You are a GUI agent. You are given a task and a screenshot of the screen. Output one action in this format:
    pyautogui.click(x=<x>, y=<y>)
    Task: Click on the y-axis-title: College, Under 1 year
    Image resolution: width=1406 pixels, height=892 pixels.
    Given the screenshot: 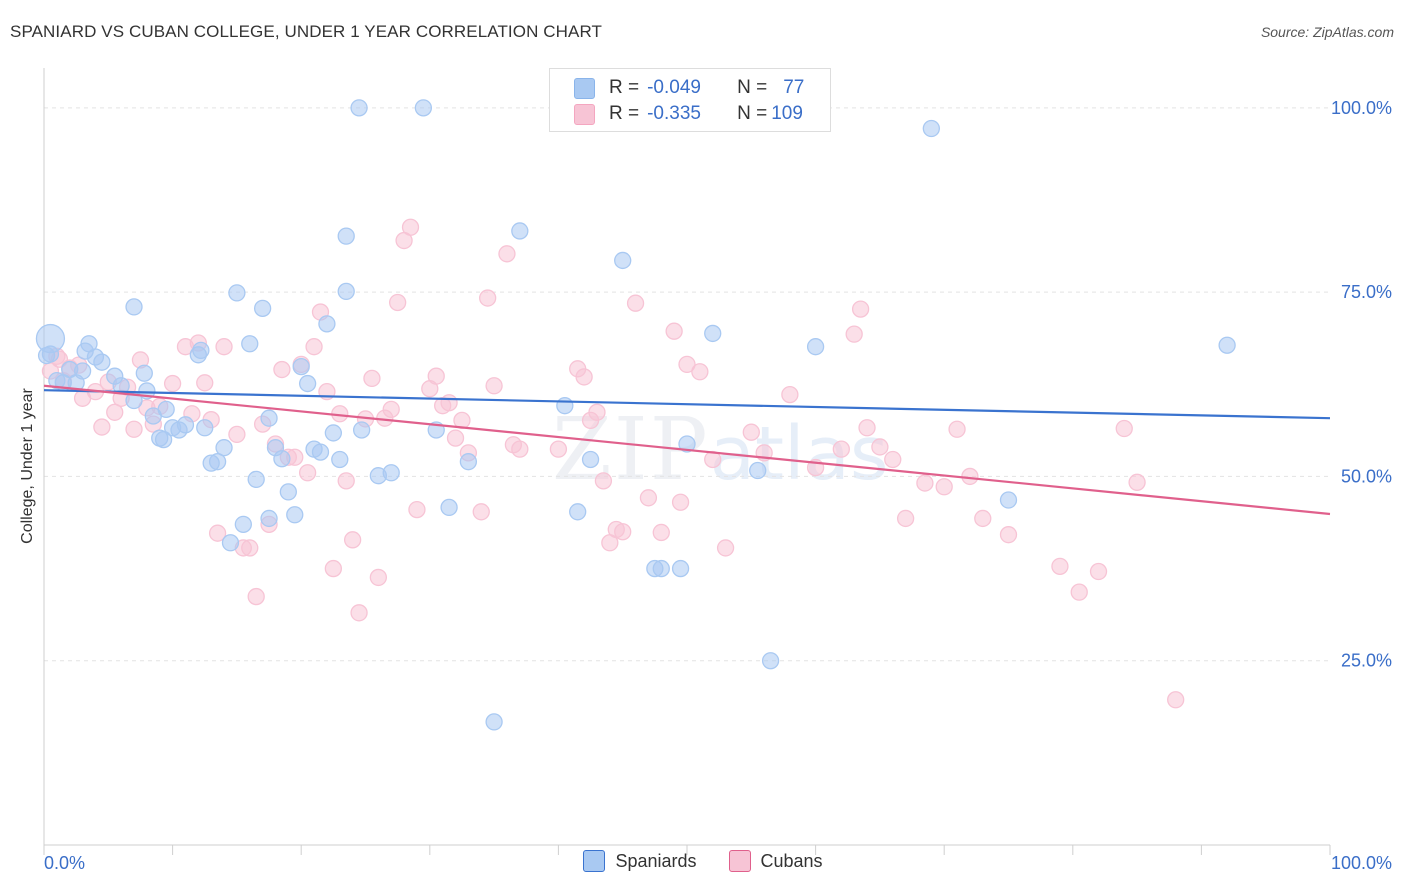 What is the action you would take?
    pyautogui.click(x=27, y=466)
    